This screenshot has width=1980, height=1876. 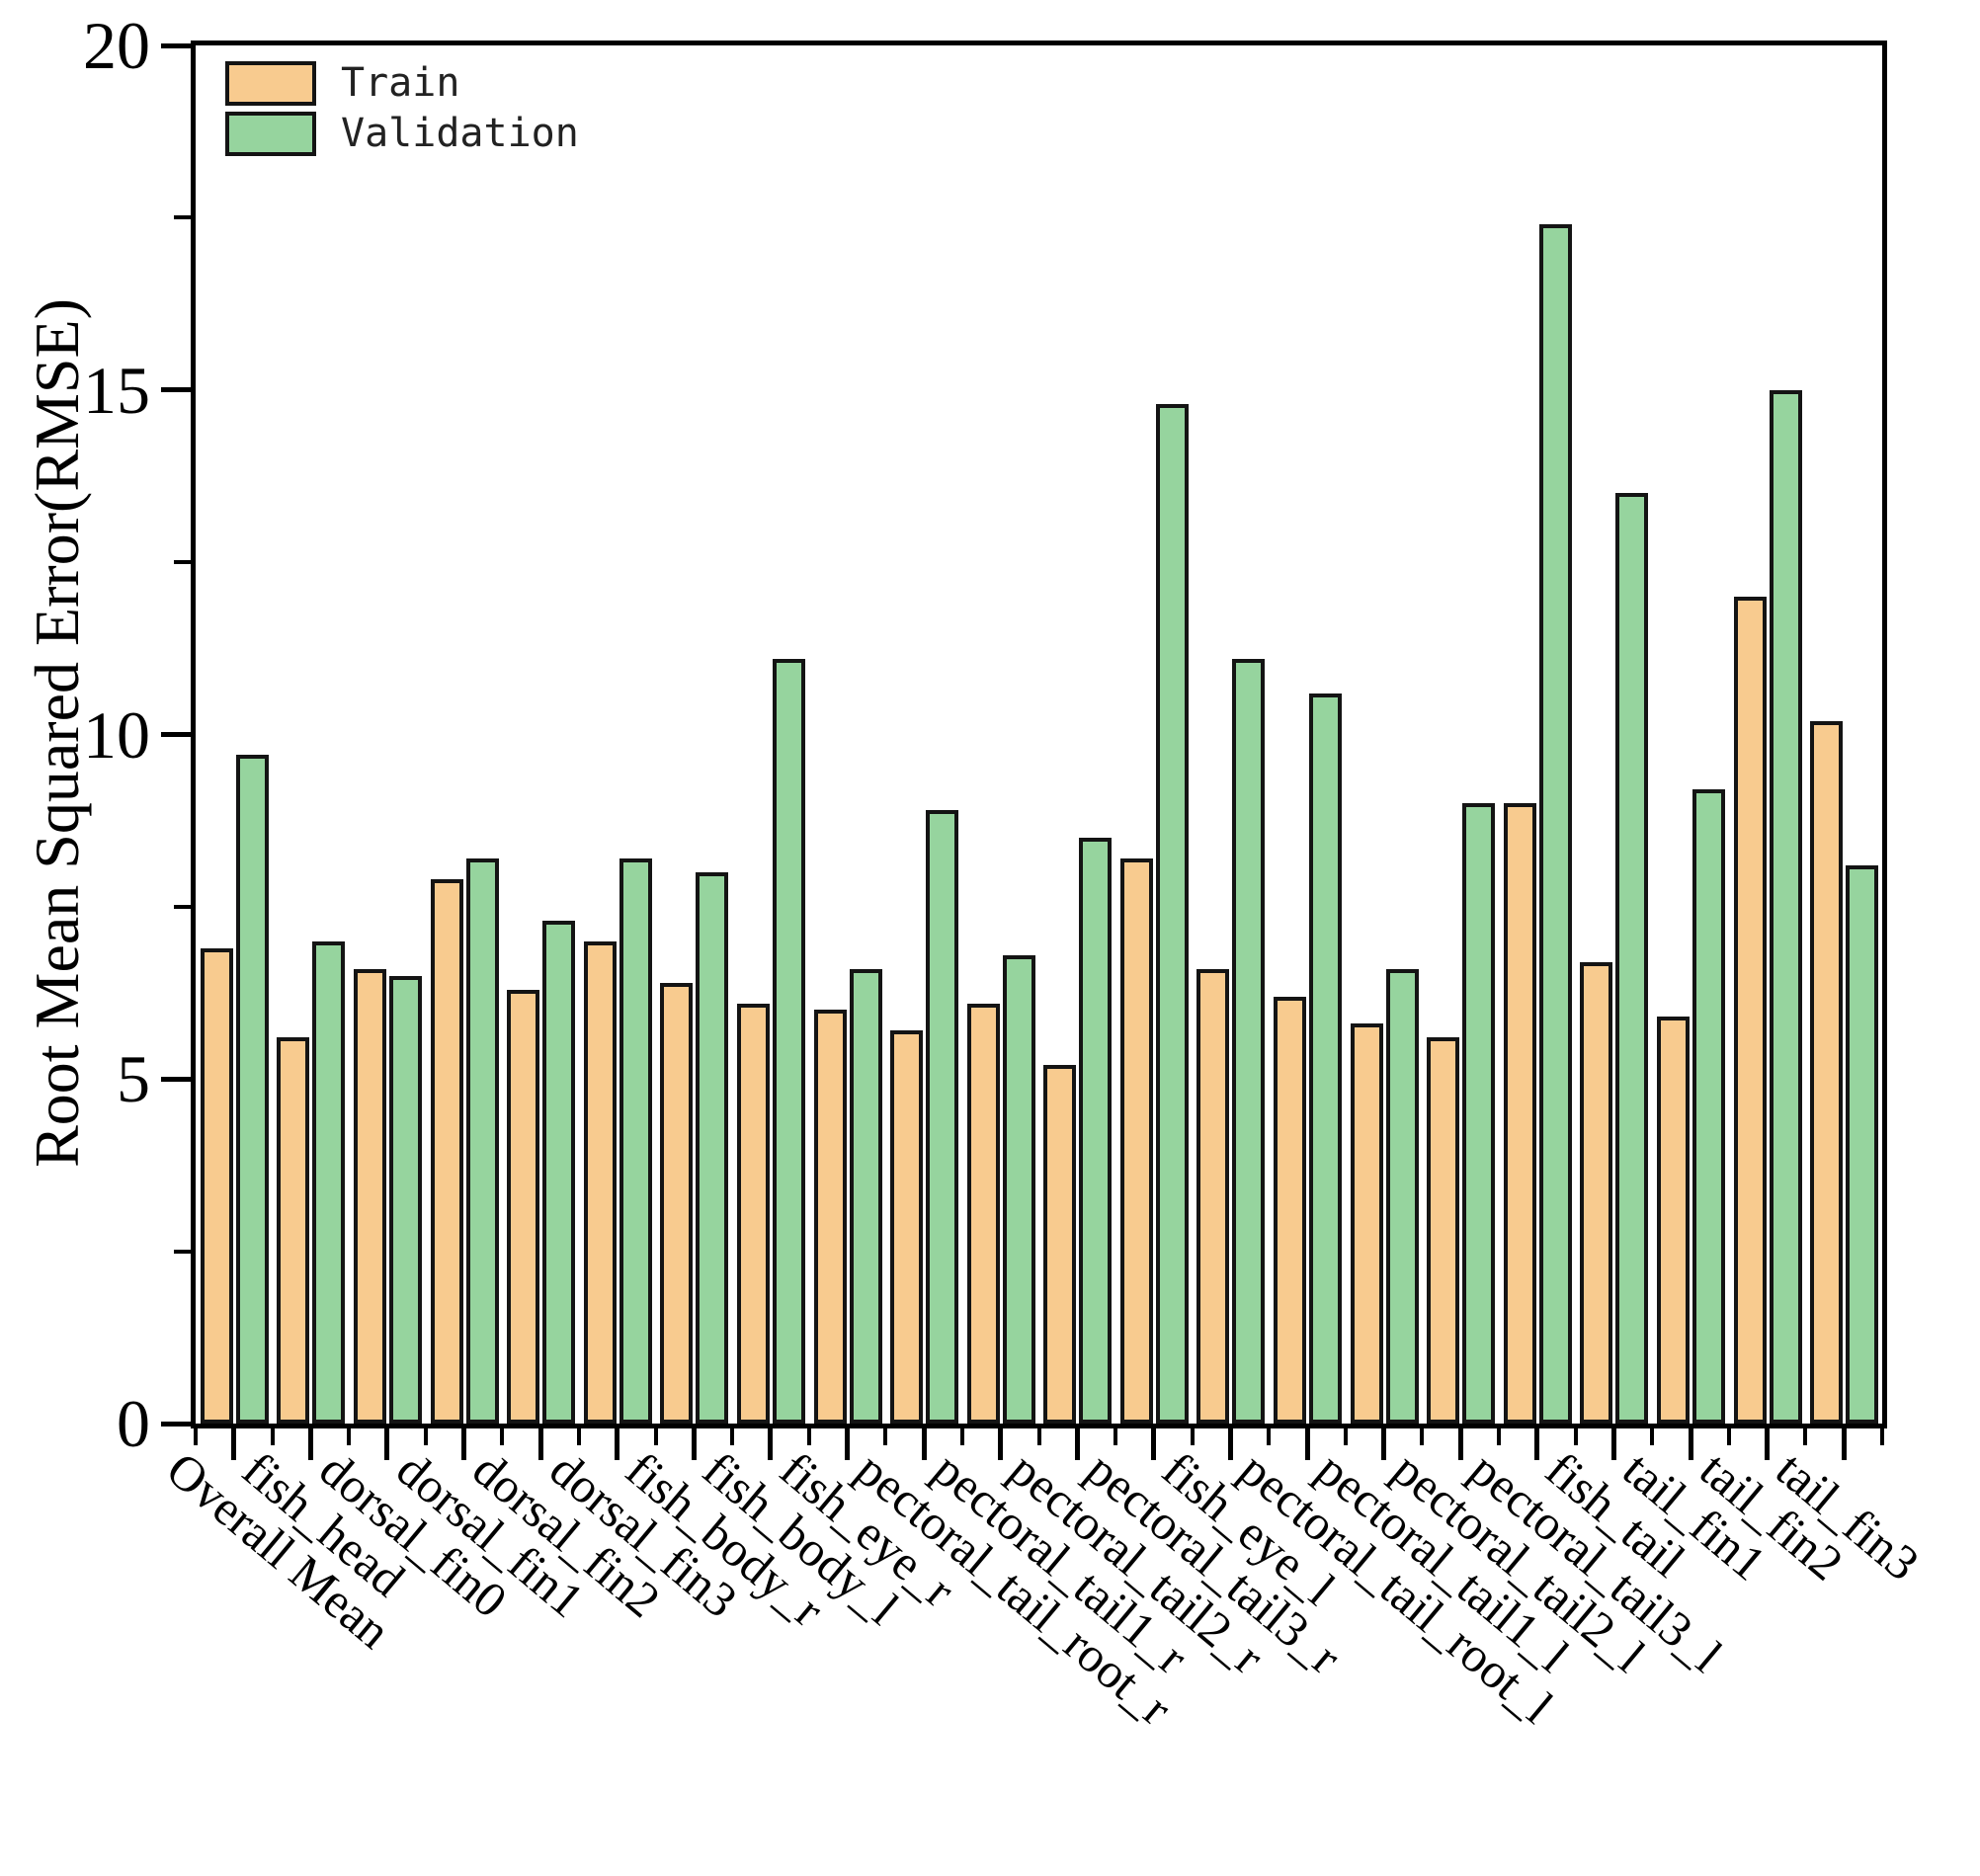 What do you see at coordinates (400, 83) in the screenshot?
I see `legend-label-train: Train` at bounding box center [400, 83].